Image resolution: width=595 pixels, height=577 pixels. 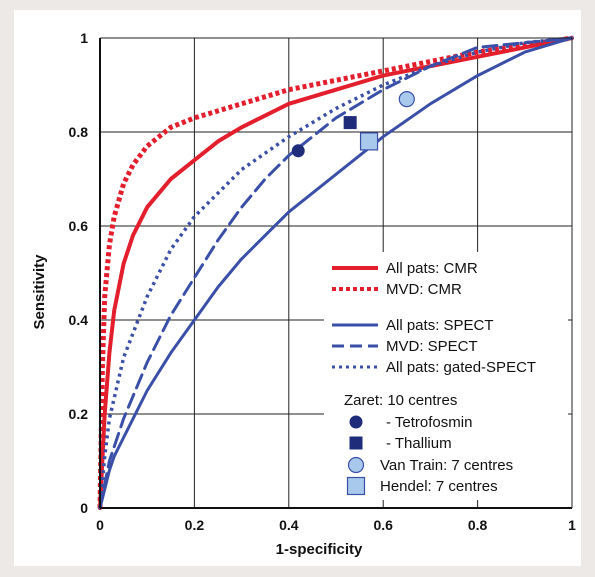 What do you see at coordinates (461, 367) in the screenshot?
I see `legend-label-4: All pats: gated-SPECT` at bounding box center [461, 367].